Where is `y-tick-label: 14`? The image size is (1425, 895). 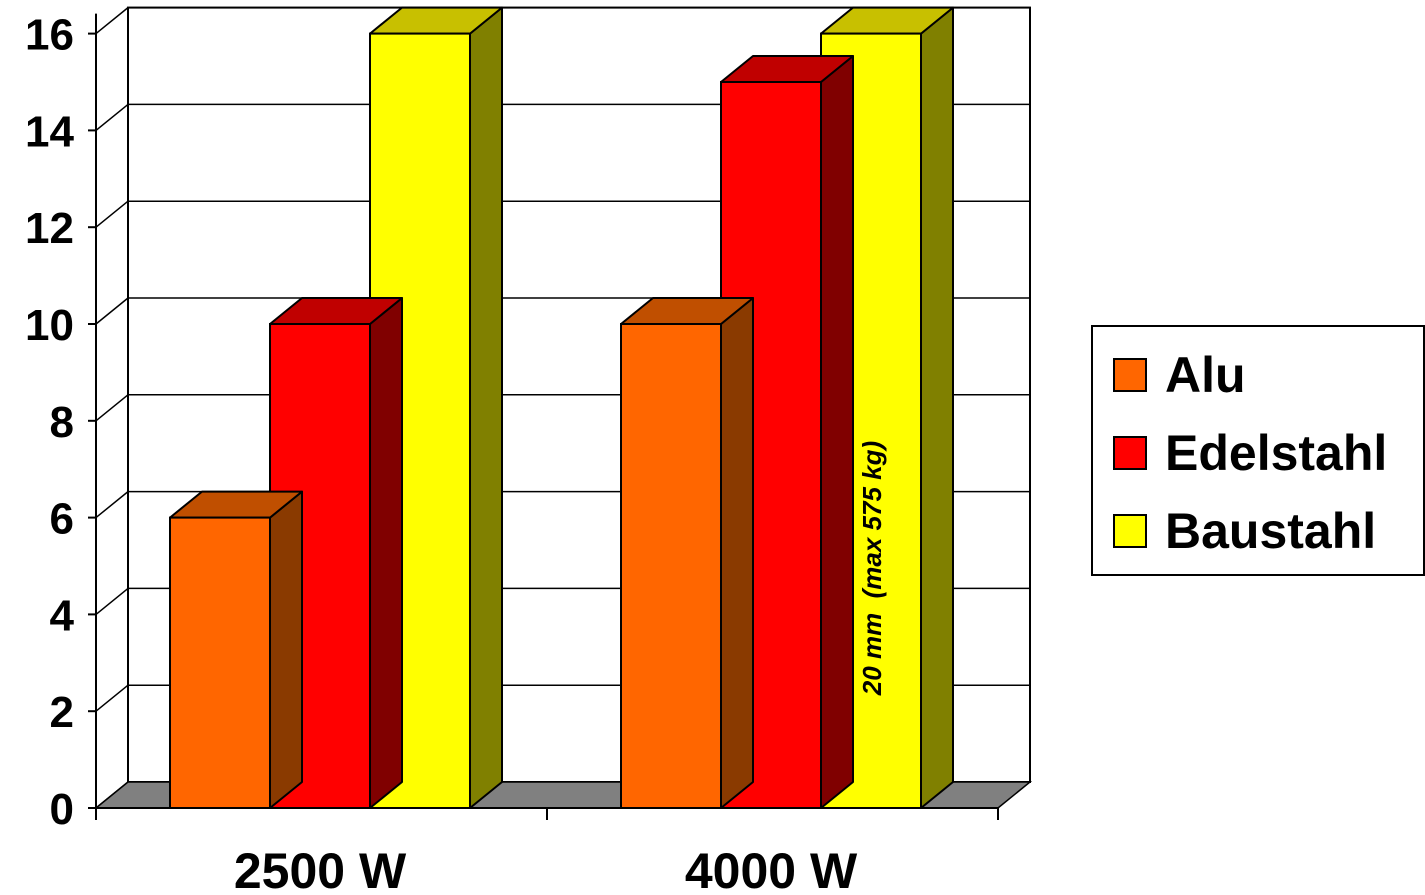 y-tick-label: 14 is located at coordinates (49, 131).